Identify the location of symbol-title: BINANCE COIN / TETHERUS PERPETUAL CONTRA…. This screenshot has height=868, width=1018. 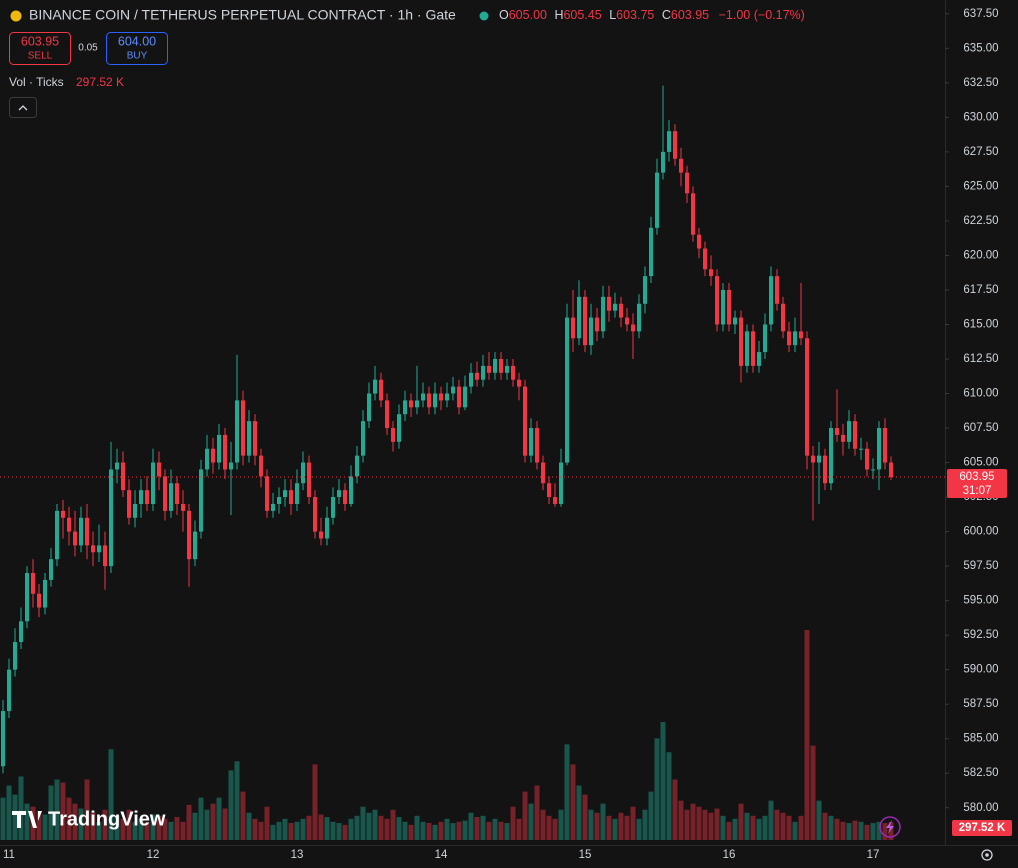
(242, 15).